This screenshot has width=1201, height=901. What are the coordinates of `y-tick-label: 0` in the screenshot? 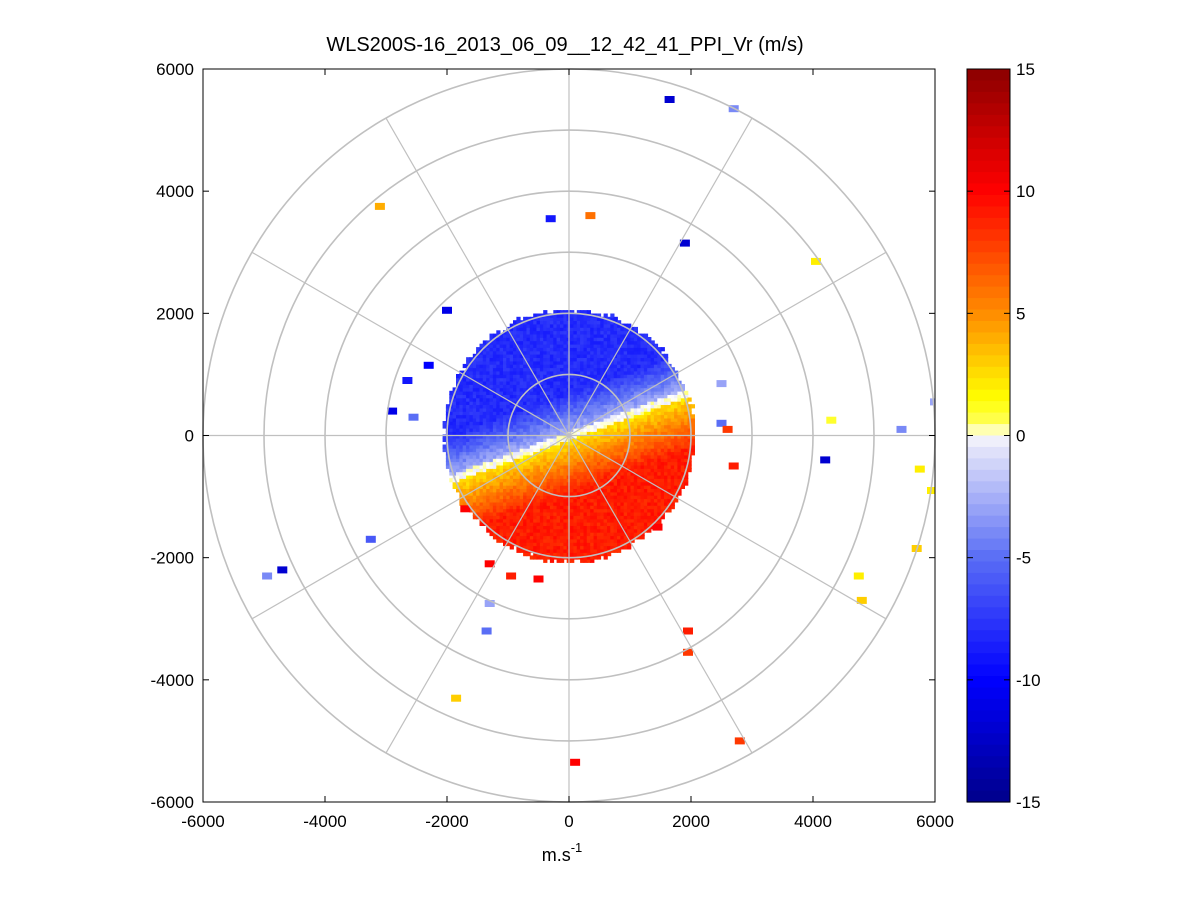 It's located at (189, 436).